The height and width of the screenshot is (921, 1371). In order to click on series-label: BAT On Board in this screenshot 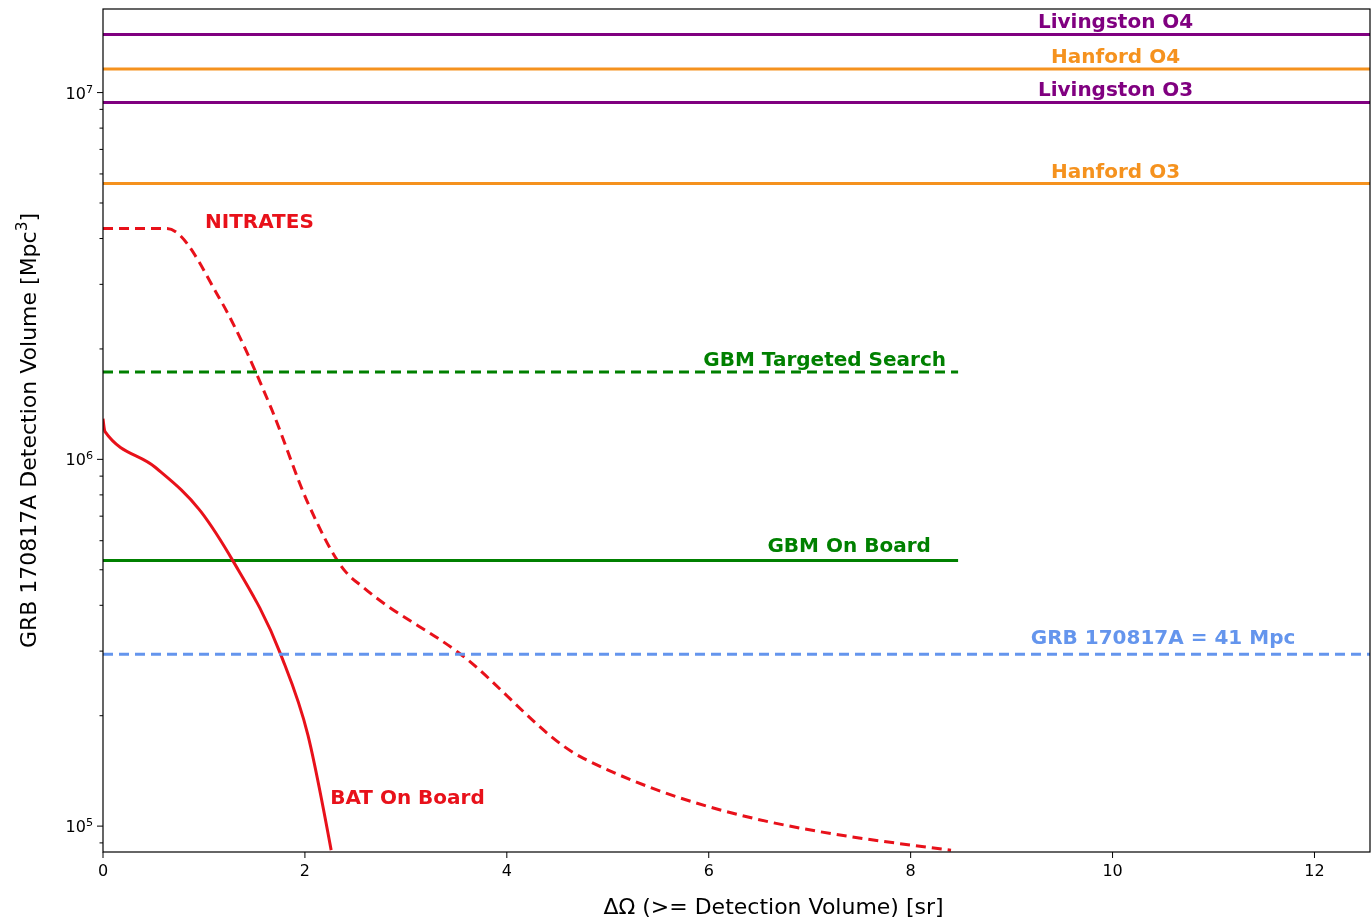, I will do `click(407, 797)`.